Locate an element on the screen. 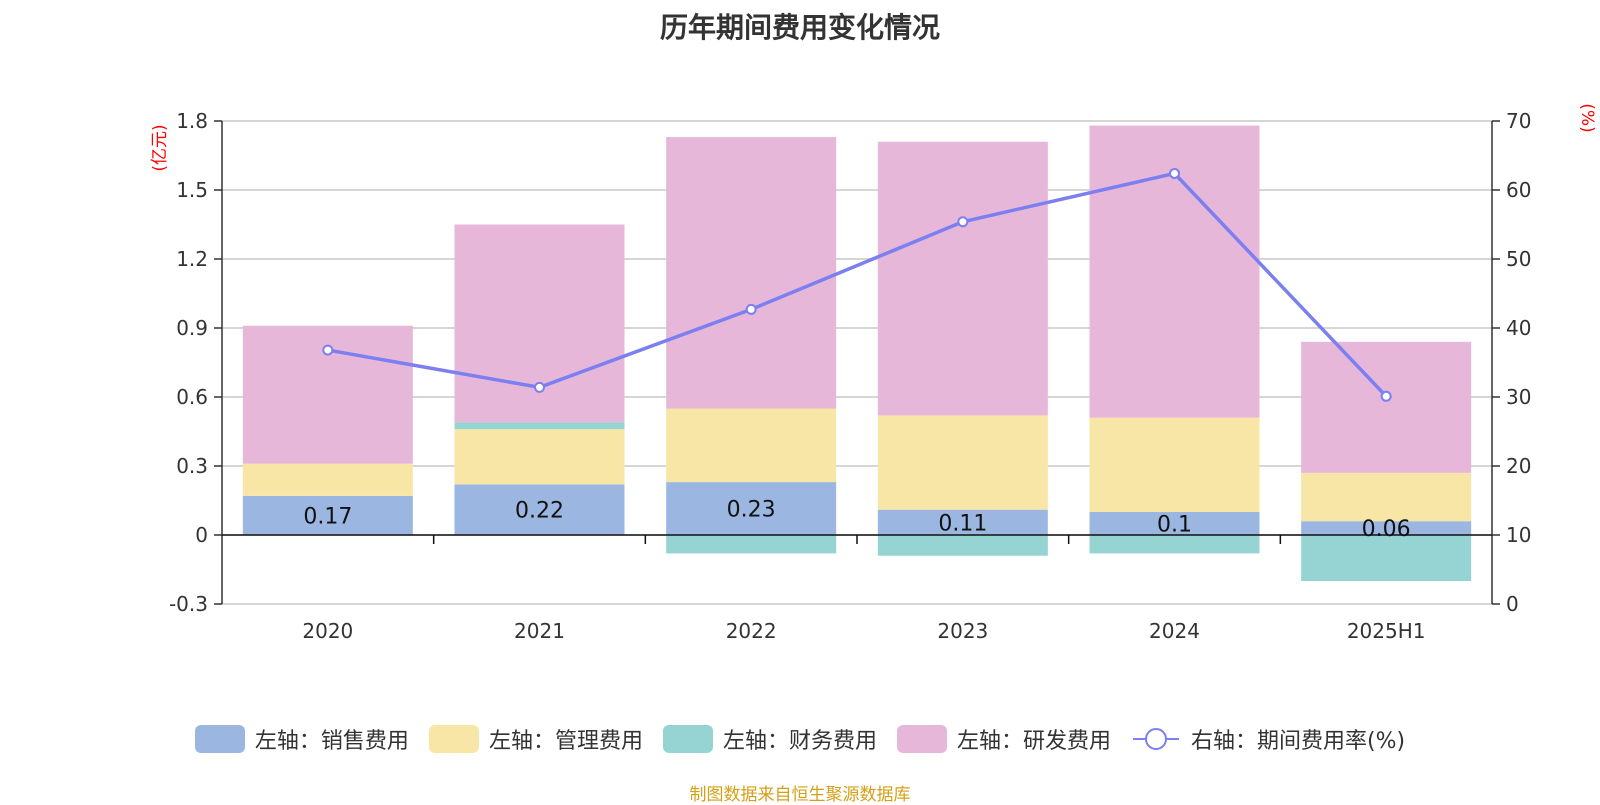  left-tick-label: 1.8 is located at coordinates (192, 121).